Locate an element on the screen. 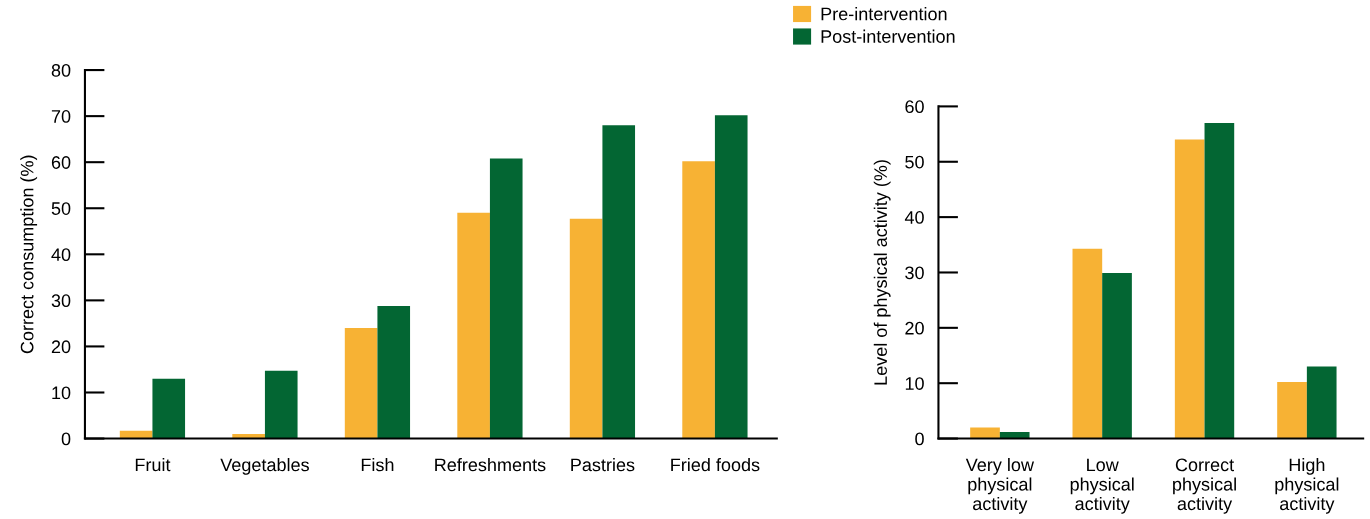  y-axis-title: Level of physical activity (%) is located at coordinates (882, 272).